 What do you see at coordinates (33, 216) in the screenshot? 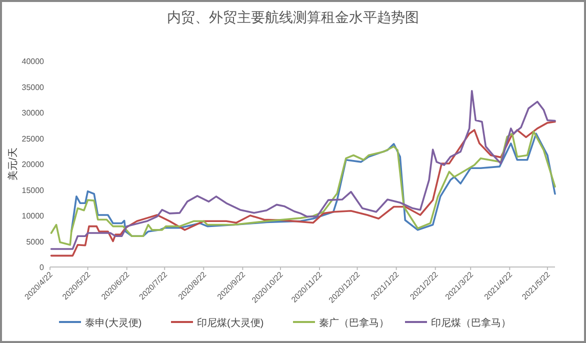
I see `y-tick-label: 10000` at bounding box center [33, 216].